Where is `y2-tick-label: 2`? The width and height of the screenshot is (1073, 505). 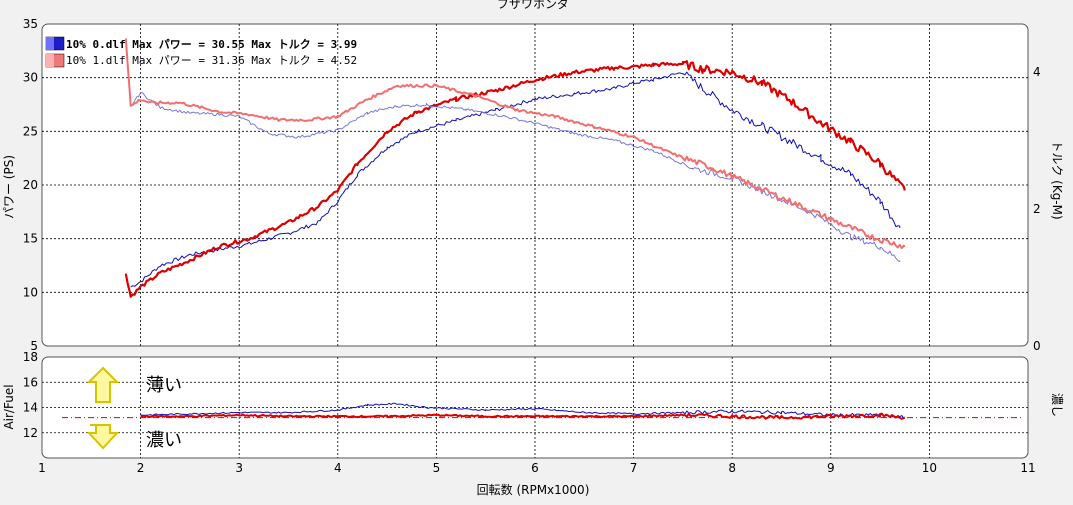 y2-tick-label: 2 is located at coordinates (1037, 209).